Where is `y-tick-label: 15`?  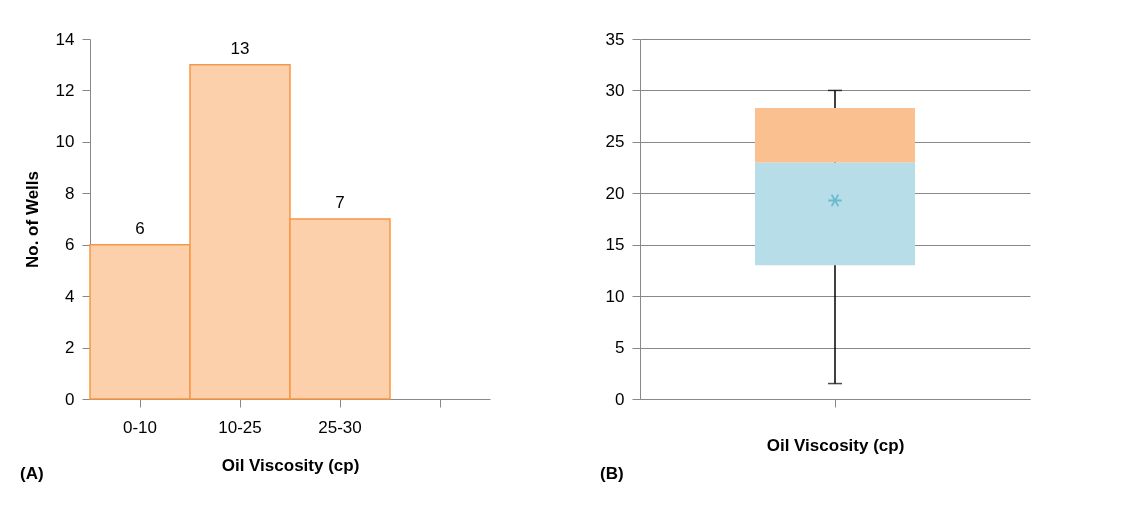
y-tick-label: 15 is located at coordinates (615, 245).